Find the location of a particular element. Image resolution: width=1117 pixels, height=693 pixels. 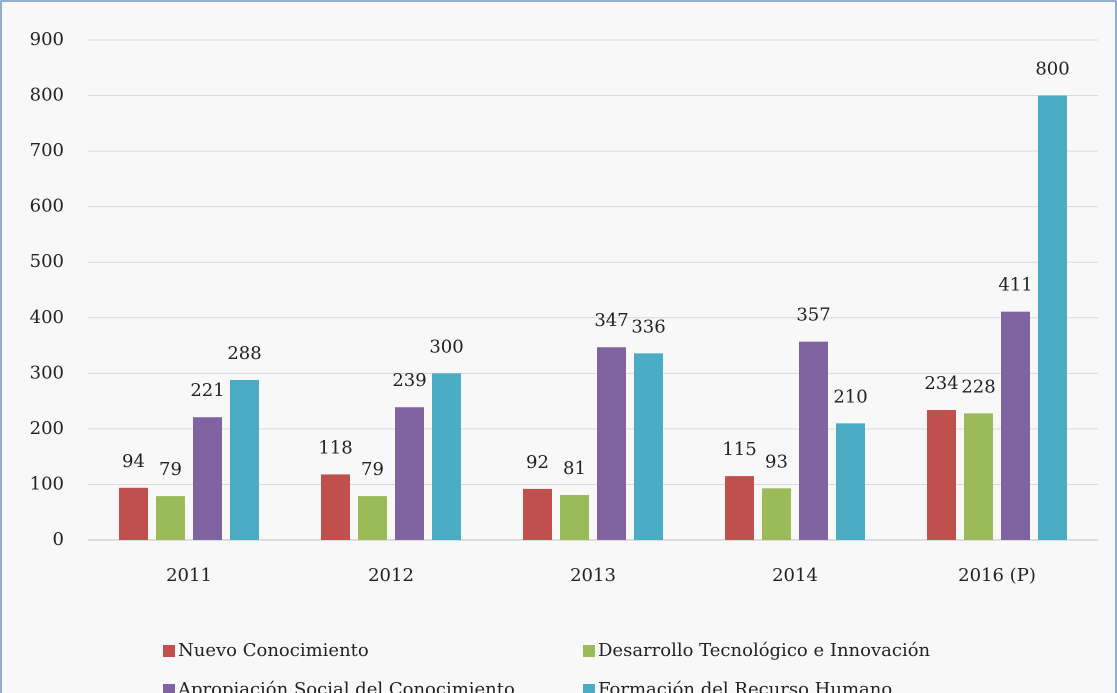

data-label: 347 is located at coordinates (611, 320).